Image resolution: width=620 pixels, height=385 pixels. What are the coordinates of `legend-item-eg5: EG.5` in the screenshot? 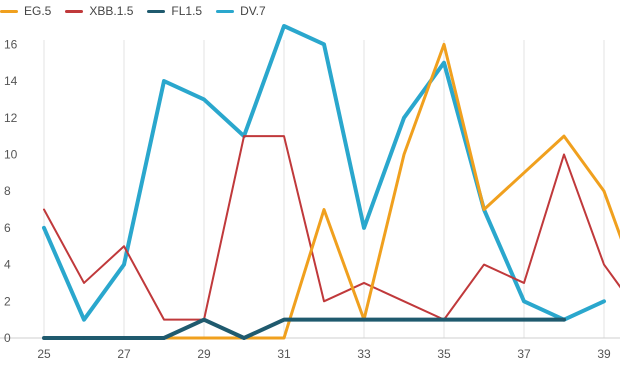 It's located at (25, 11).